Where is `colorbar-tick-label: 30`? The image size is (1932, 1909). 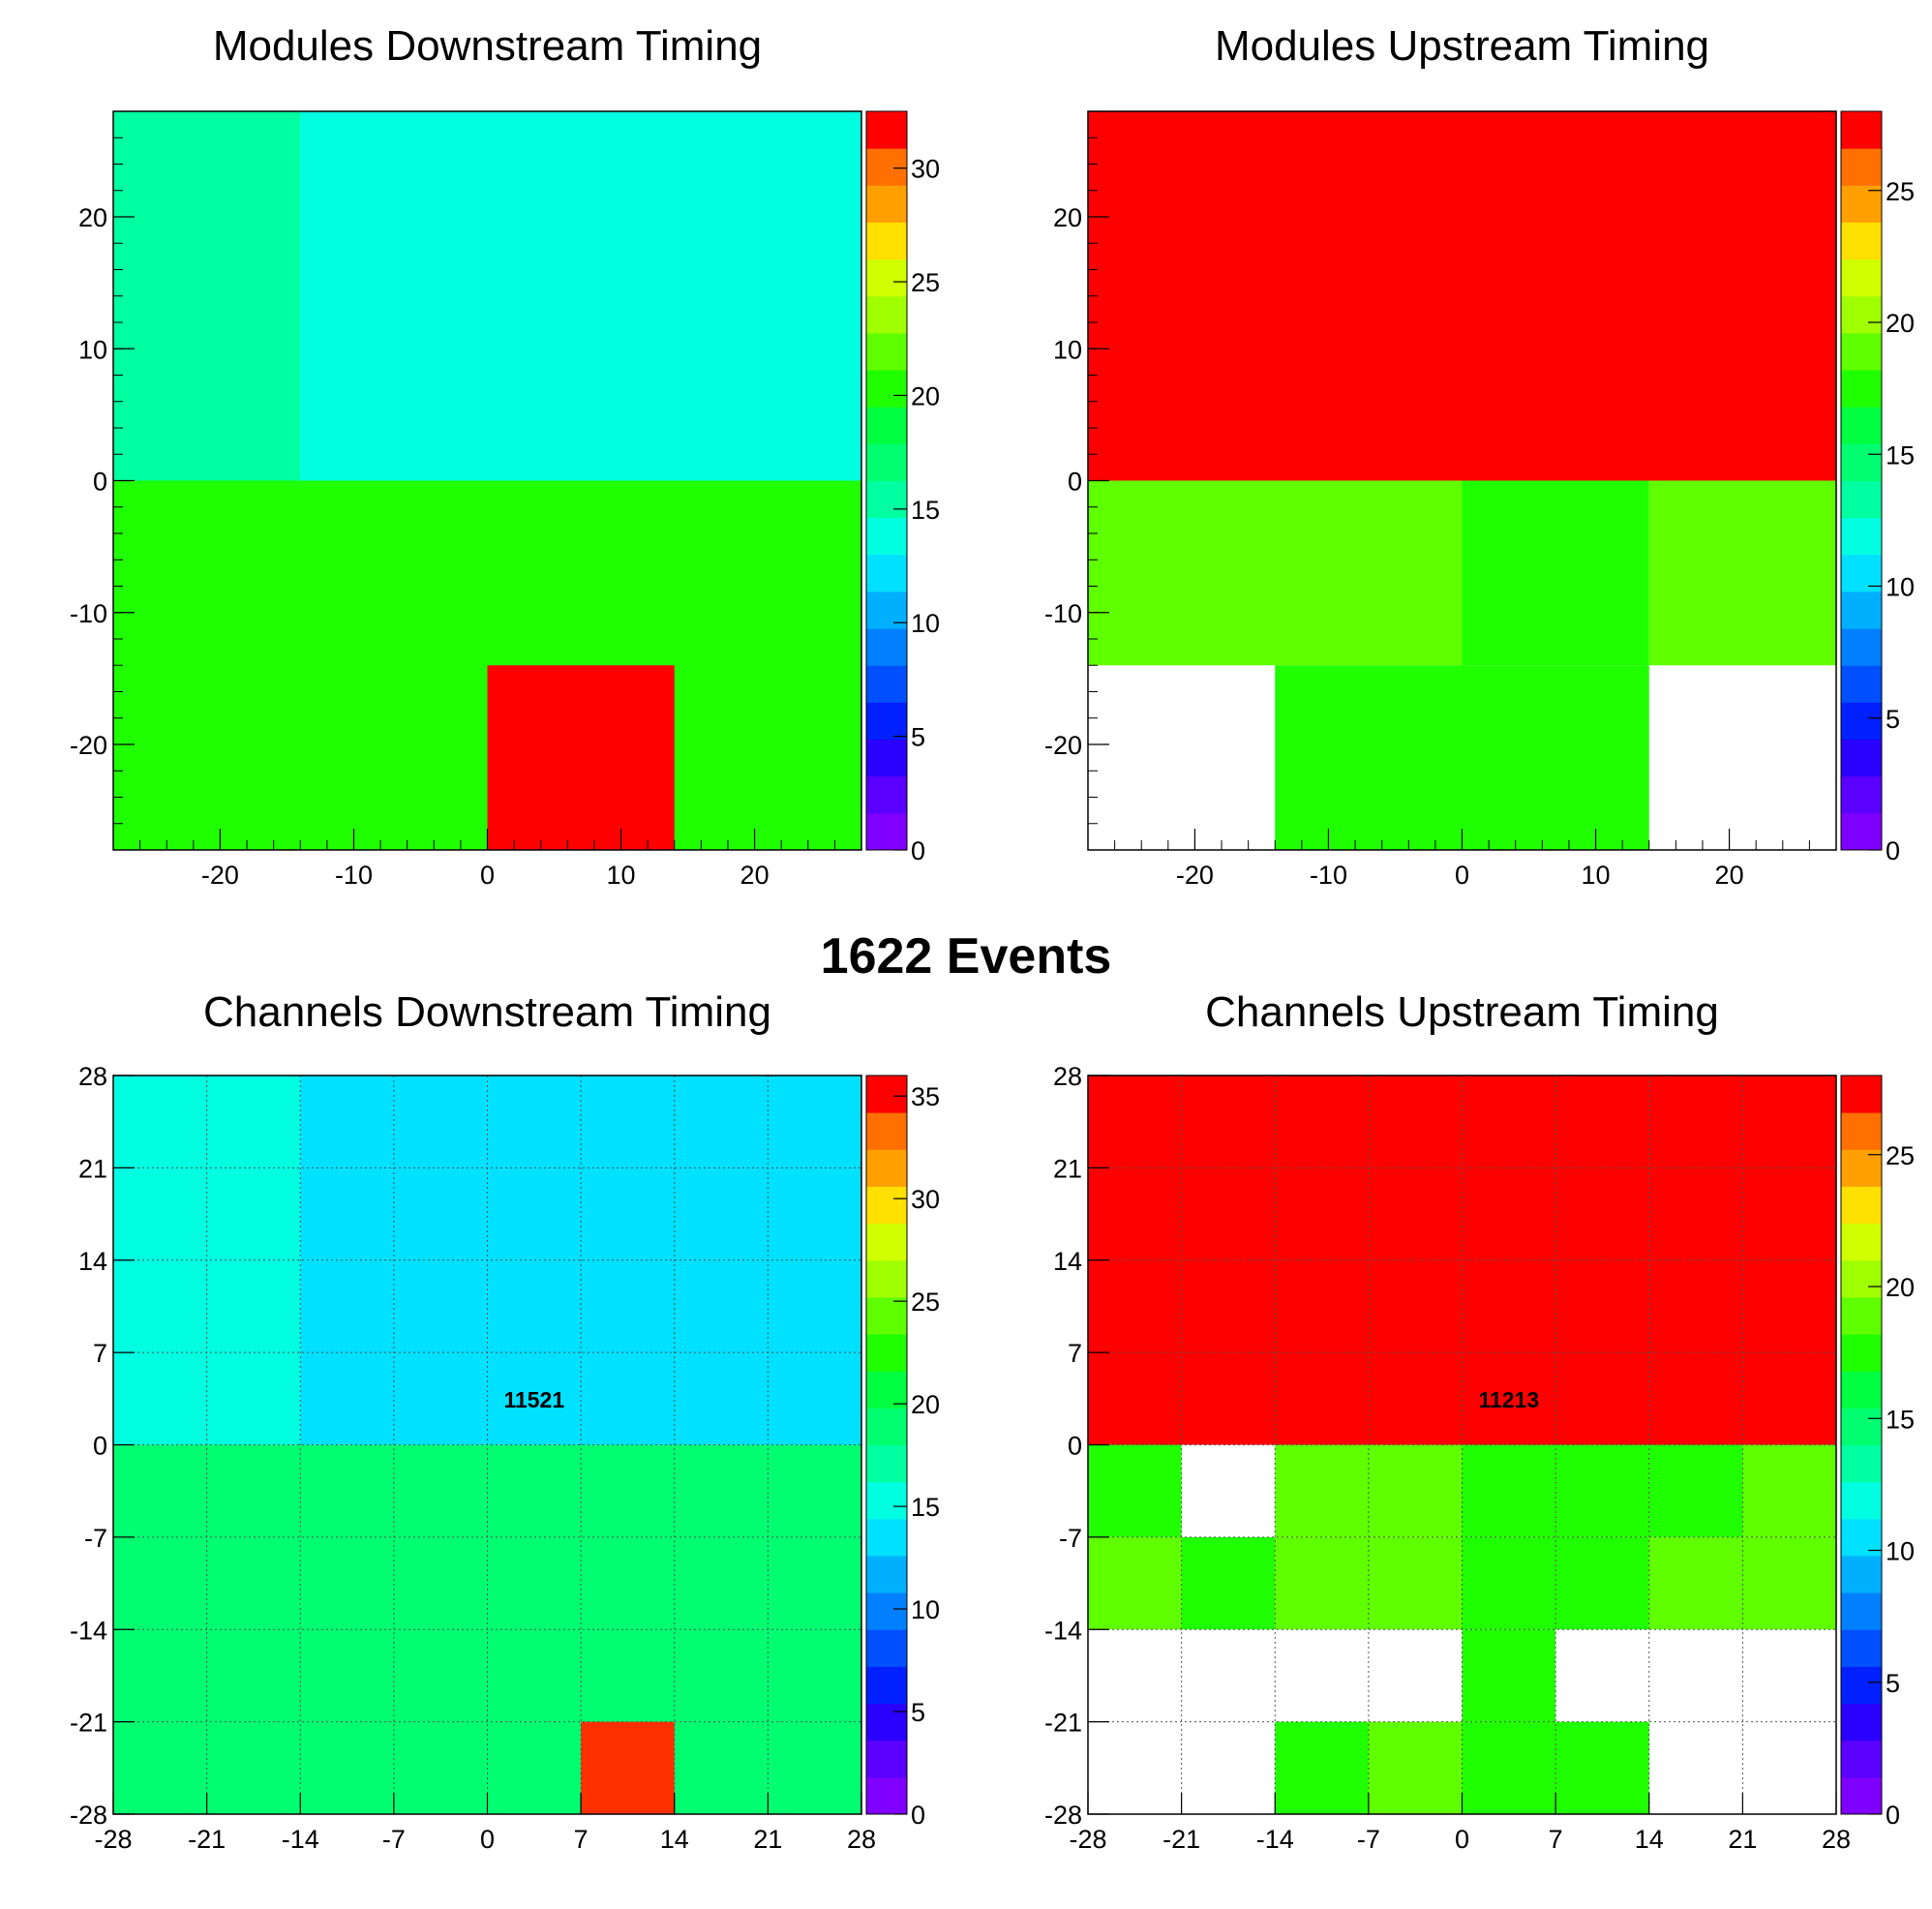 colorbar-tick-label: 30 is located at coordinates (925, 169).